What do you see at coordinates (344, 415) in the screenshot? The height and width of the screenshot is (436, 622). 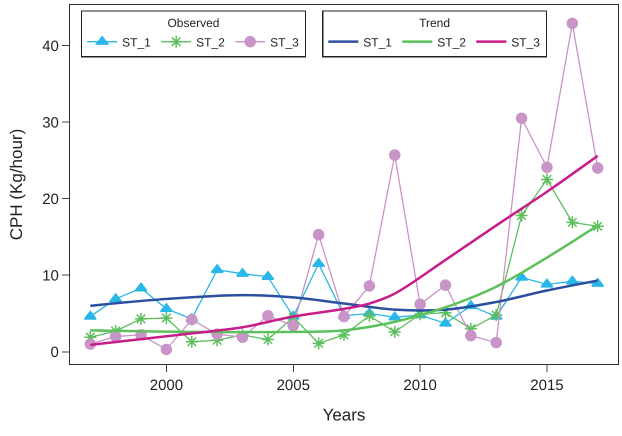 I see `x-axis-title: Years` at bounding box center [344, 415].